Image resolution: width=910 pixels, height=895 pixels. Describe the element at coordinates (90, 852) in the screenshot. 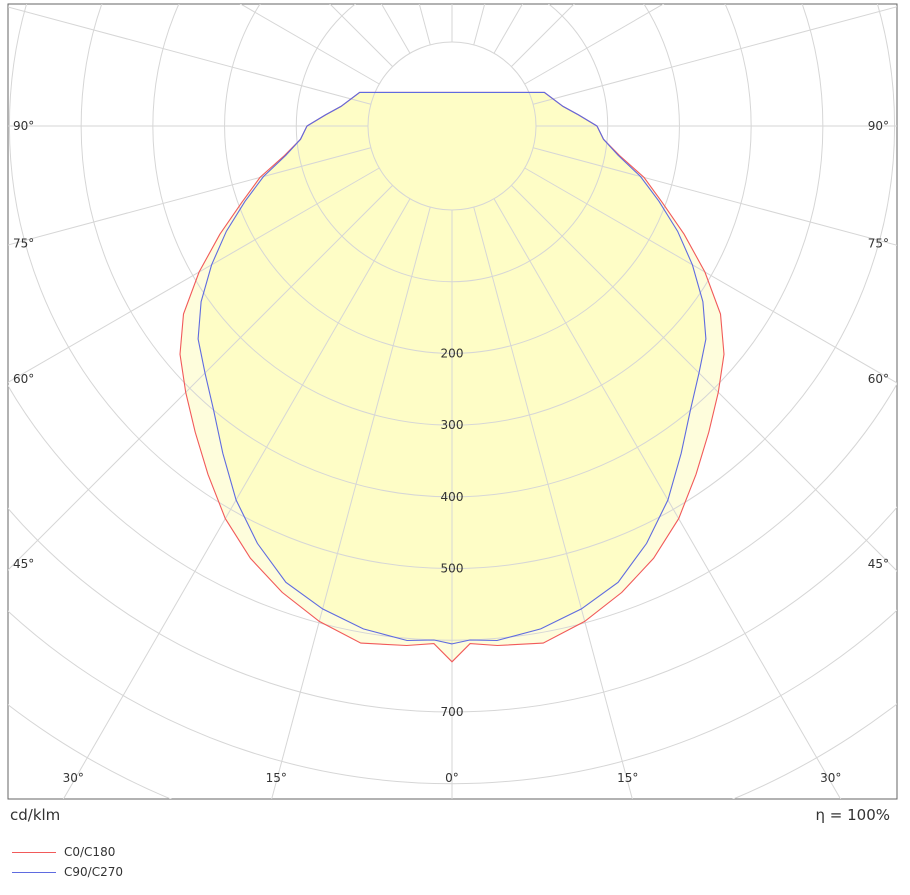

I see `legend-label-c0-c180: C0/C180` at that location.